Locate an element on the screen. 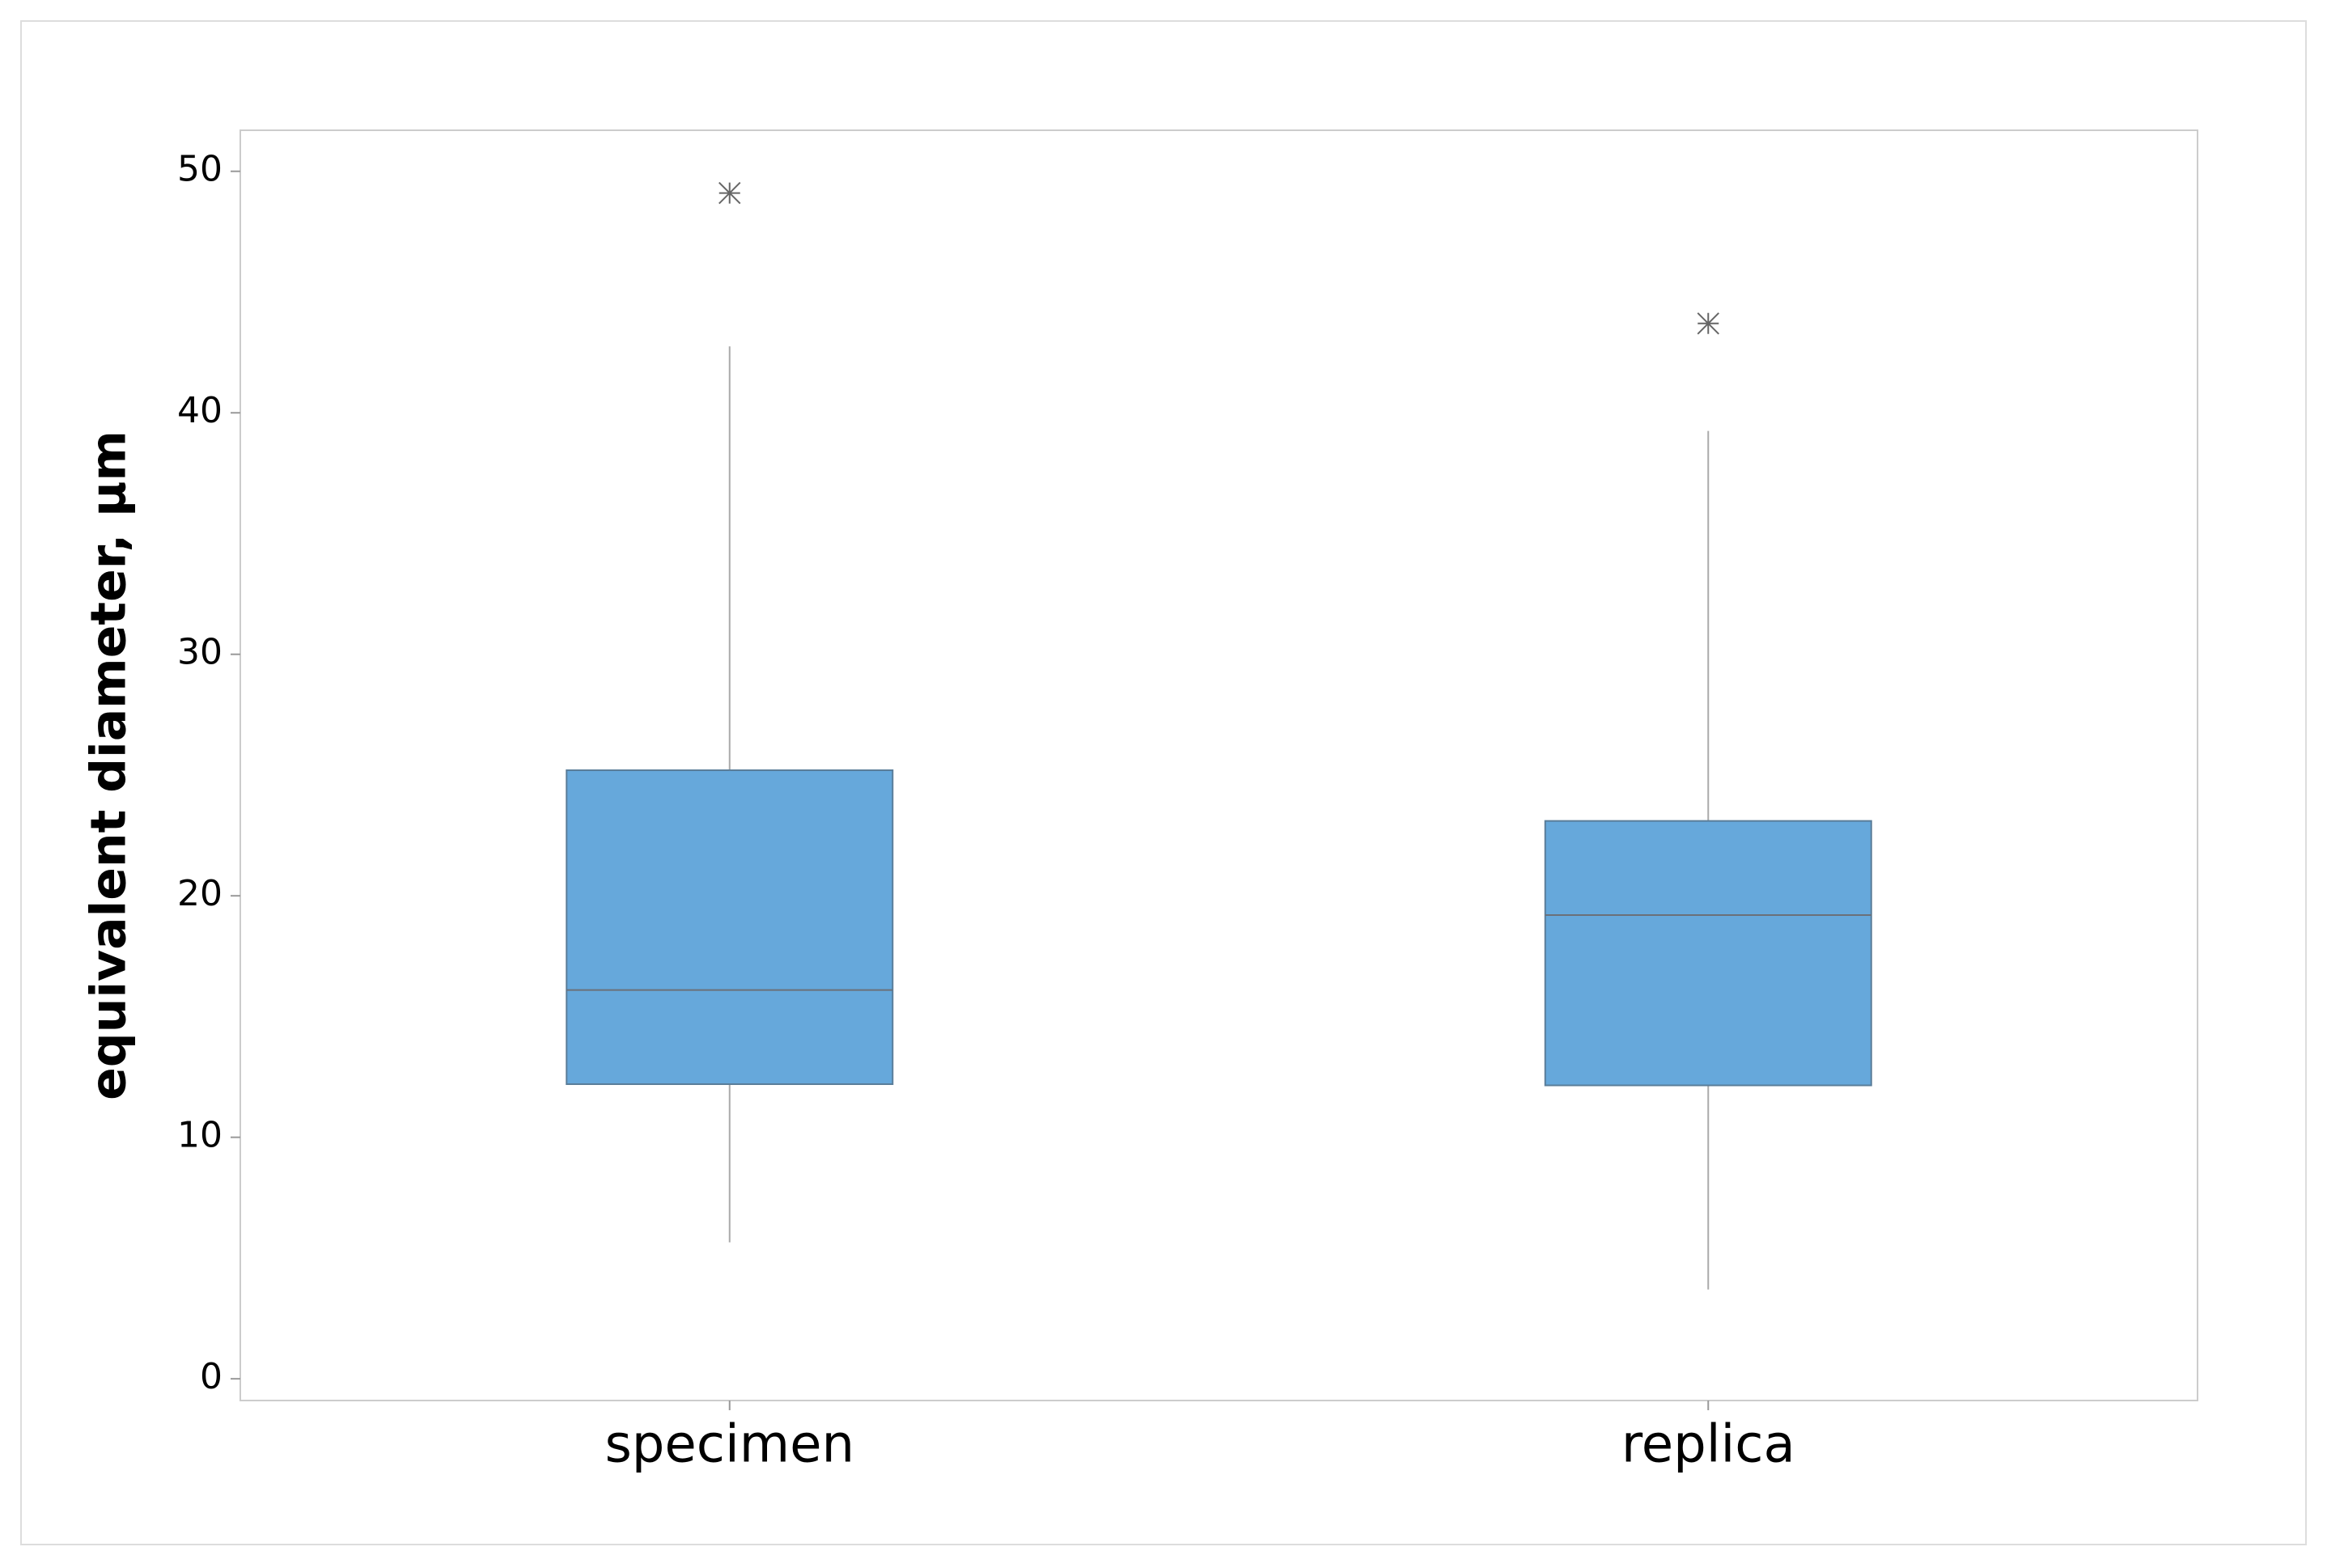 This screenshot has width=2327, height=1568. y-tick-label: 40 is located at coordinates (200, 411).